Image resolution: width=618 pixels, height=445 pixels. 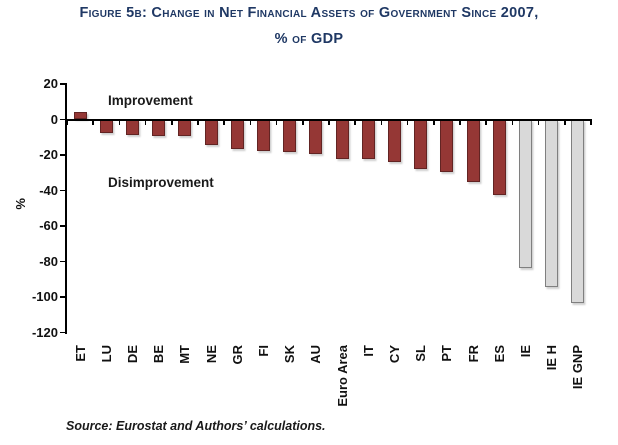 What do you see at coordinates (263, 135) in the screenshot?
I see `bar-fi` at bounding box center [263, 135].